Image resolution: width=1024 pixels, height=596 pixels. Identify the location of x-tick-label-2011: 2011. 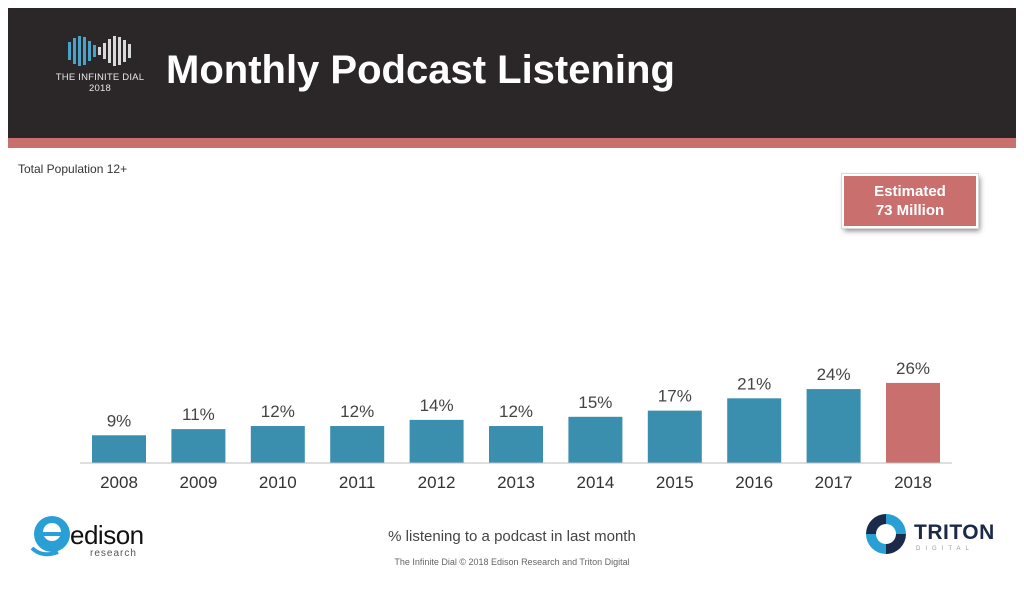
(357, 482).